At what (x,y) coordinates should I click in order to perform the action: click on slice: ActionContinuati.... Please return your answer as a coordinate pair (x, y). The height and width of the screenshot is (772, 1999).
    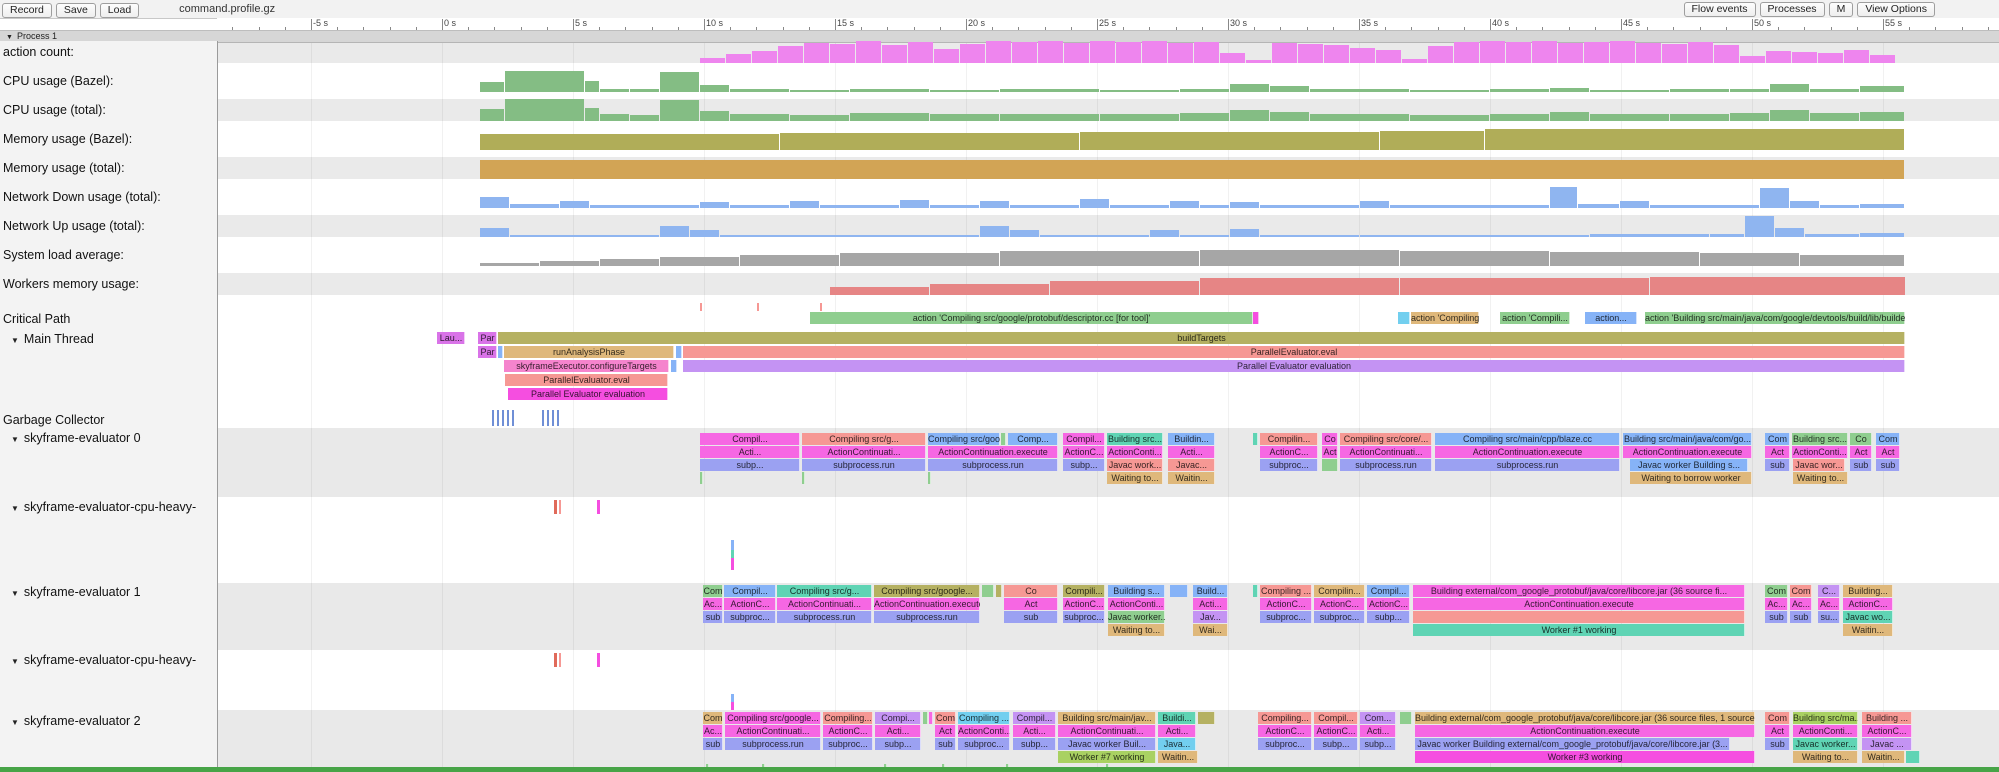
    Looking at the image, I should click on (1386, 452).